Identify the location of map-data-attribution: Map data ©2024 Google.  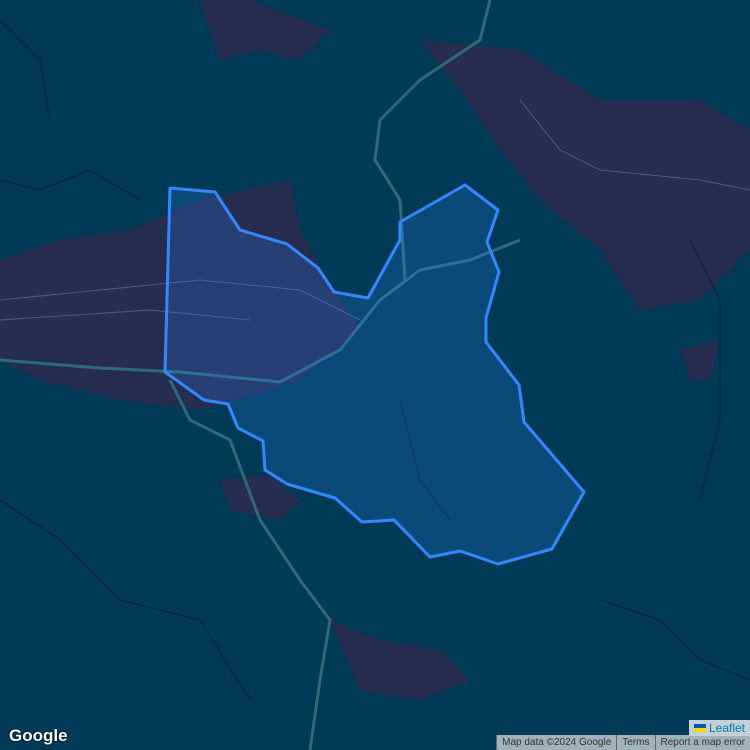
(556, 742).